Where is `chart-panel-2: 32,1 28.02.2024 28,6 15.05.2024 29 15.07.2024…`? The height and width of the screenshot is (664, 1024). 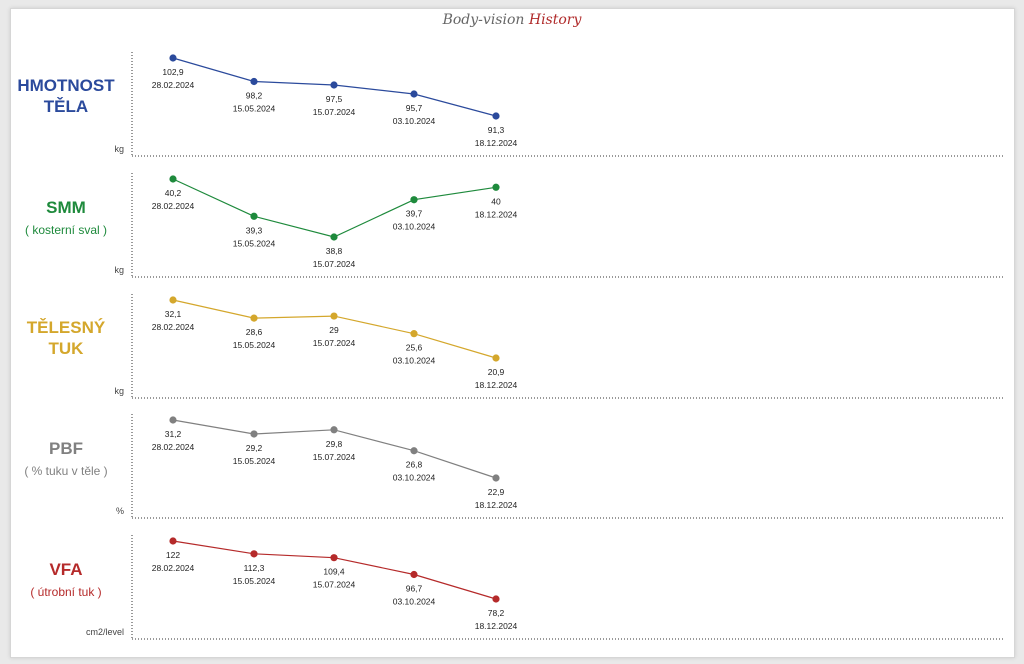 chart-panel-2: 32,1 28.02.2024 28,6 15.05.2024 29 15.07.2024… is located at coordinates (567, 346).